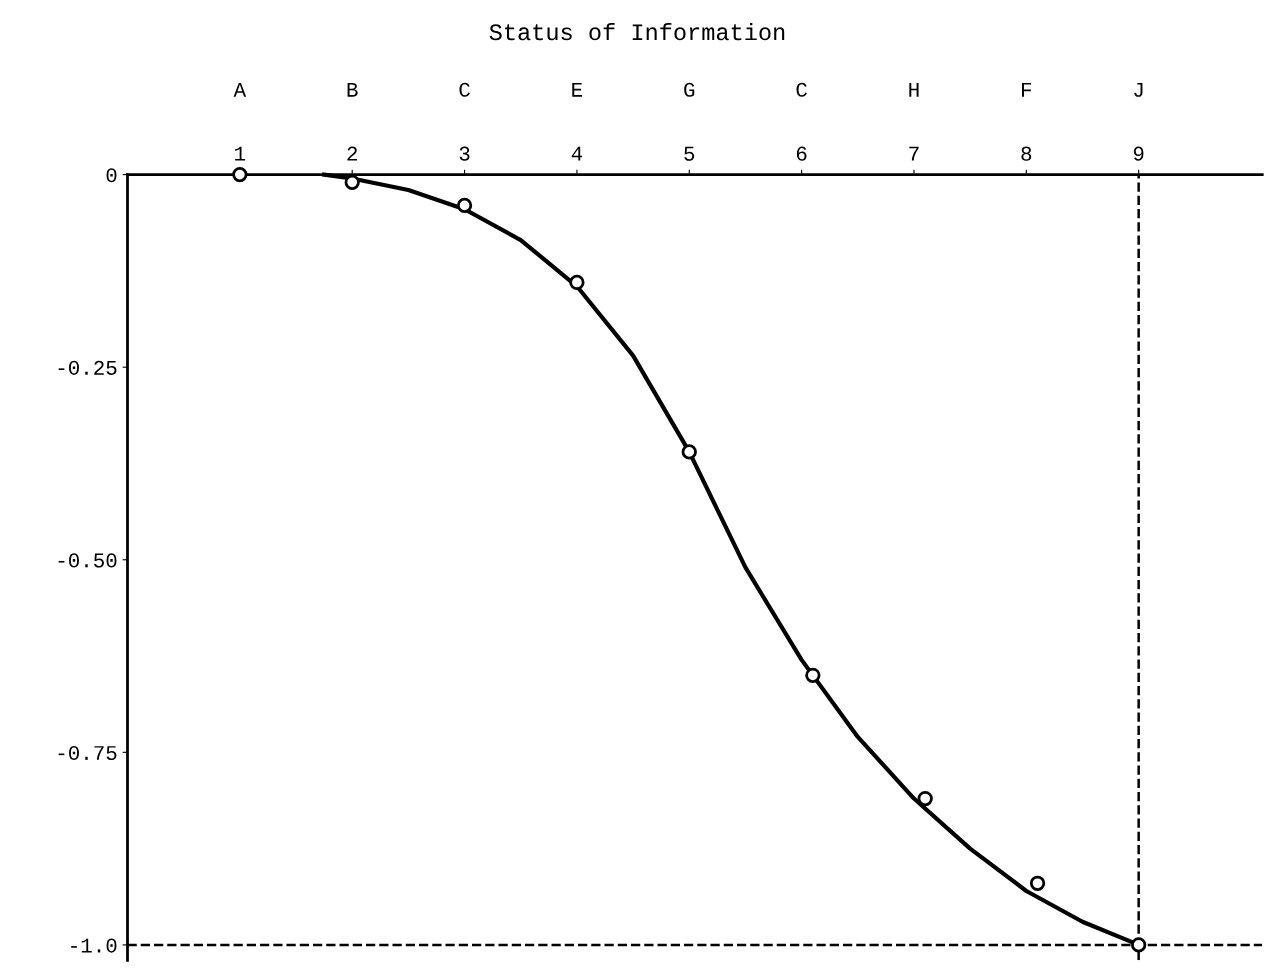  I want to click on x-tick-label: 2, so click(352, 153).